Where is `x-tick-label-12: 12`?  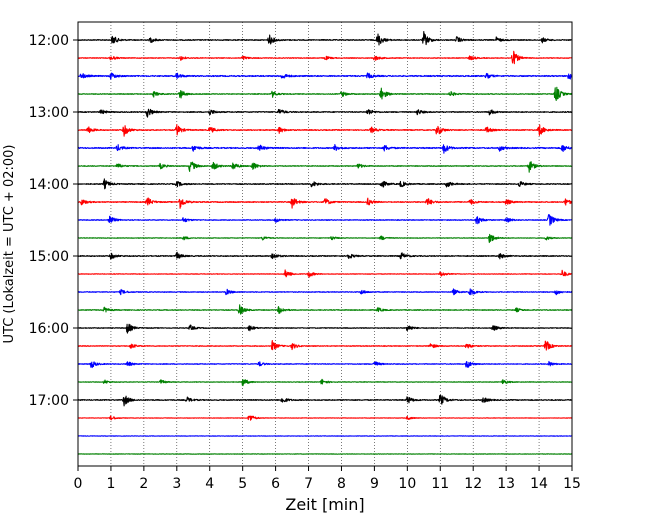 x-tick-label-12: 12 is located at coordinates (473, 484).